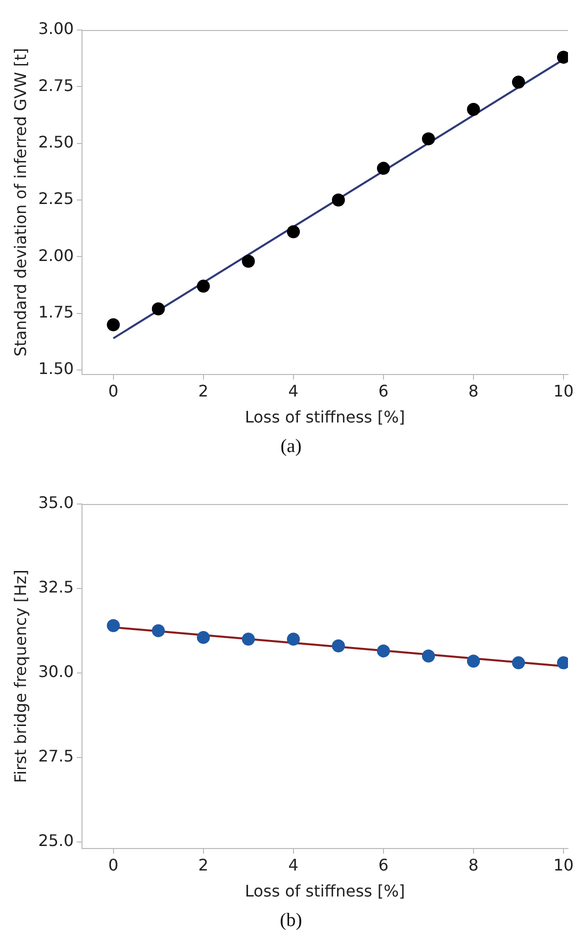 The height and width of the screenshot is (948, 582). I want to click on y-tick-label: 27.5, so click(56, 756).